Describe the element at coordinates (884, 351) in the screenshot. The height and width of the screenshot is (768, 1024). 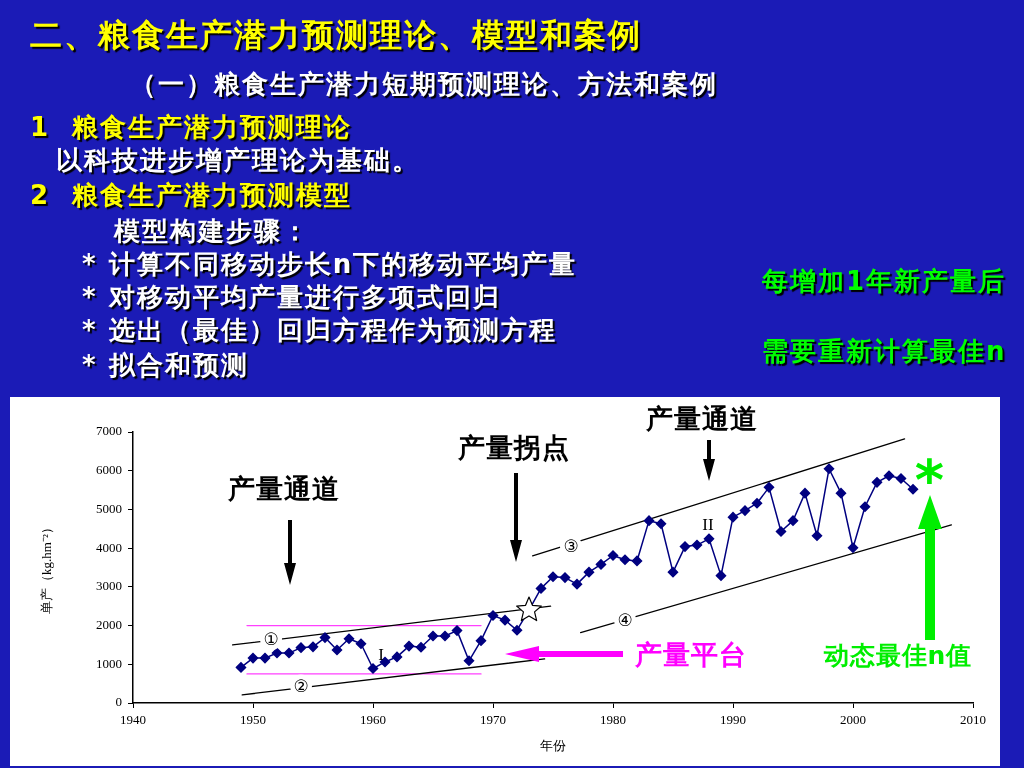
I see `text: 需要重新计算最佳n` at that location.